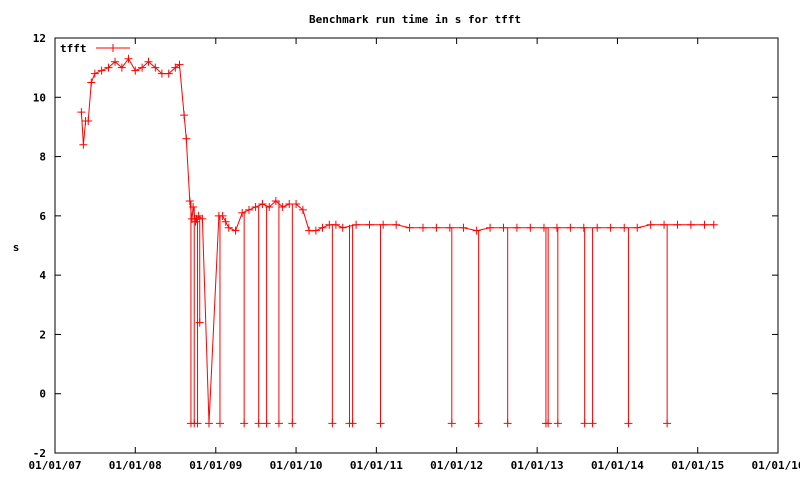 This screenshot has width=800, height=480. What do you see at coordinates (16, 247) in the screenshot?
I see `y-axis-label: s` at bounding box center [16, 247].